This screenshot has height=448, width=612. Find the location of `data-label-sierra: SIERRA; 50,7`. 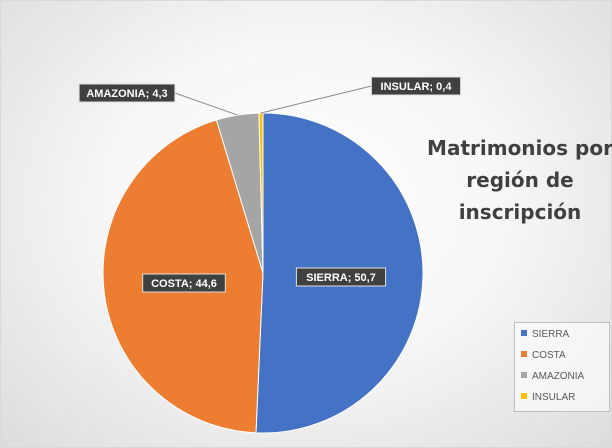

data-label-sierra: SIERRA; 50,7 is located at coordinates (341, 278).